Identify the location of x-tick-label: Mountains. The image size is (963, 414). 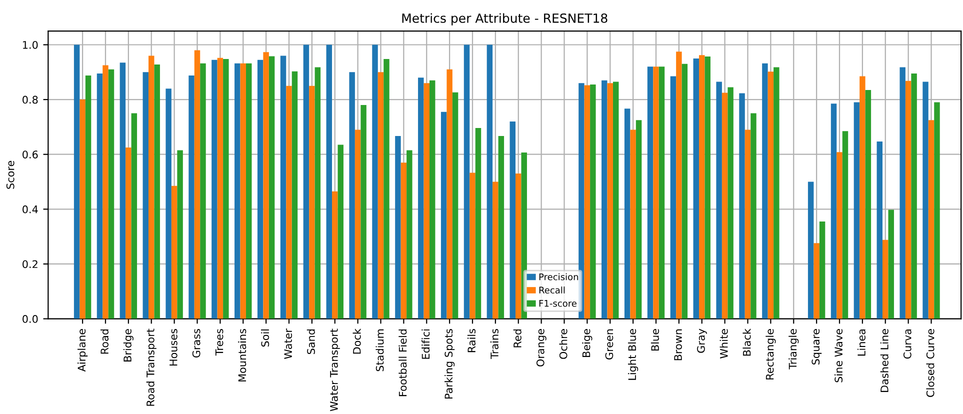
(242, 355).